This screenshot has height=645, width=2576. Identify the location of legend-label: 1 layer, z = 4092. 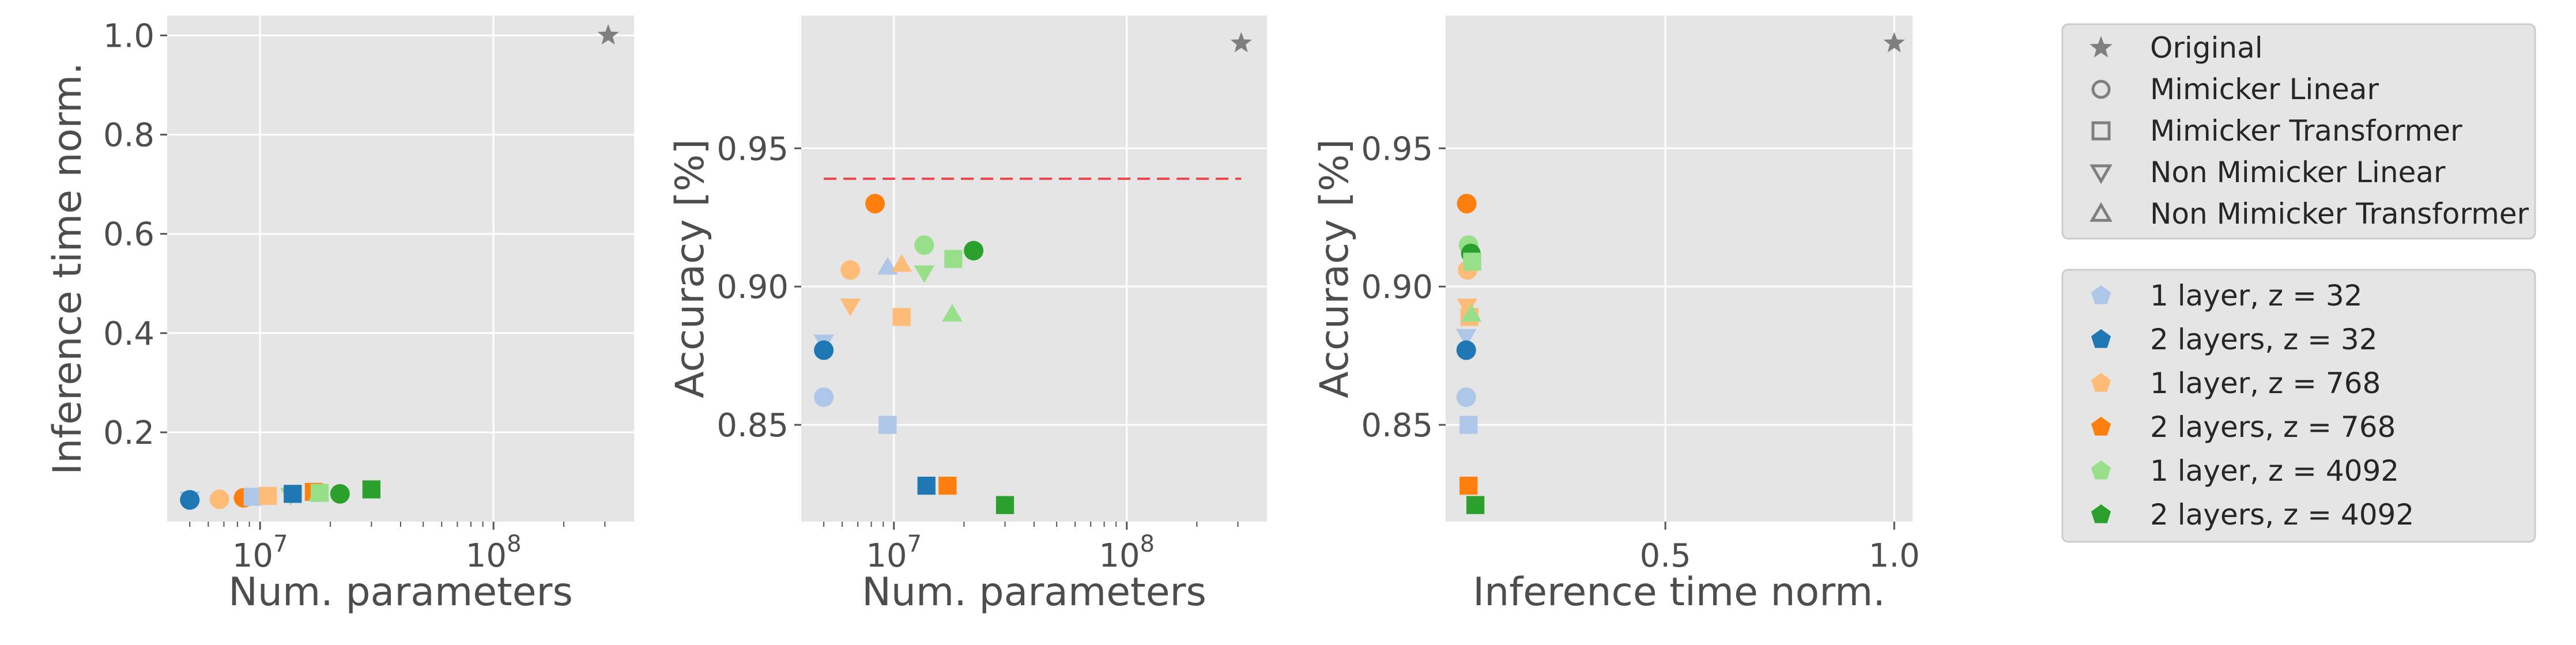
(2274, 471).